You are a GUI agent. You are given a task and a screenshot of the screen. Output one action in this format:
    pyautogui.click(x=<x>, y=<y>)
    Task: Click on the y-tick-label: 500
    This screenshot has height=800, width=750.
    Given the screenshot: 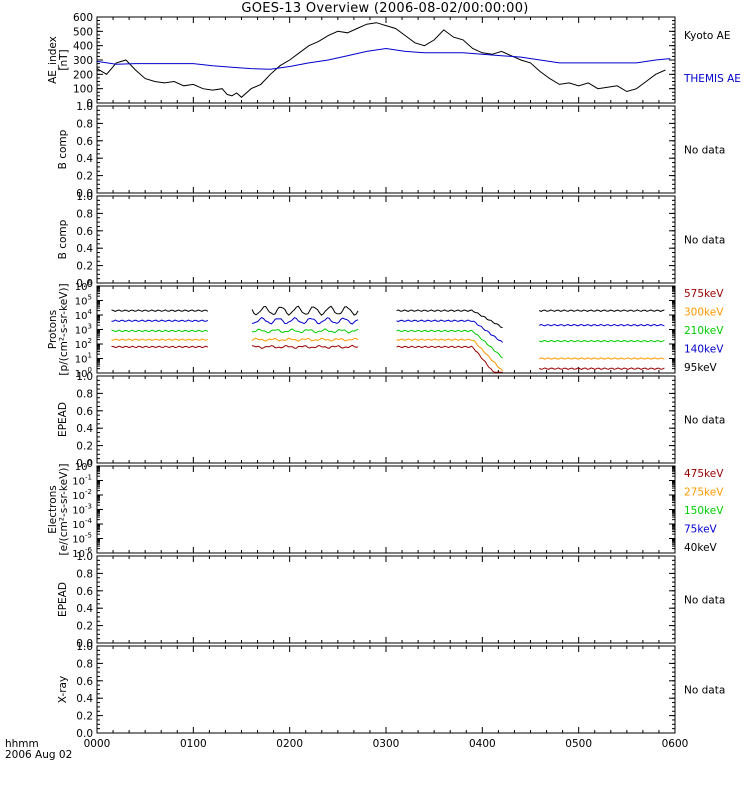 What is the action you would take?
    pyautogui.click(x=83, y=32)
    